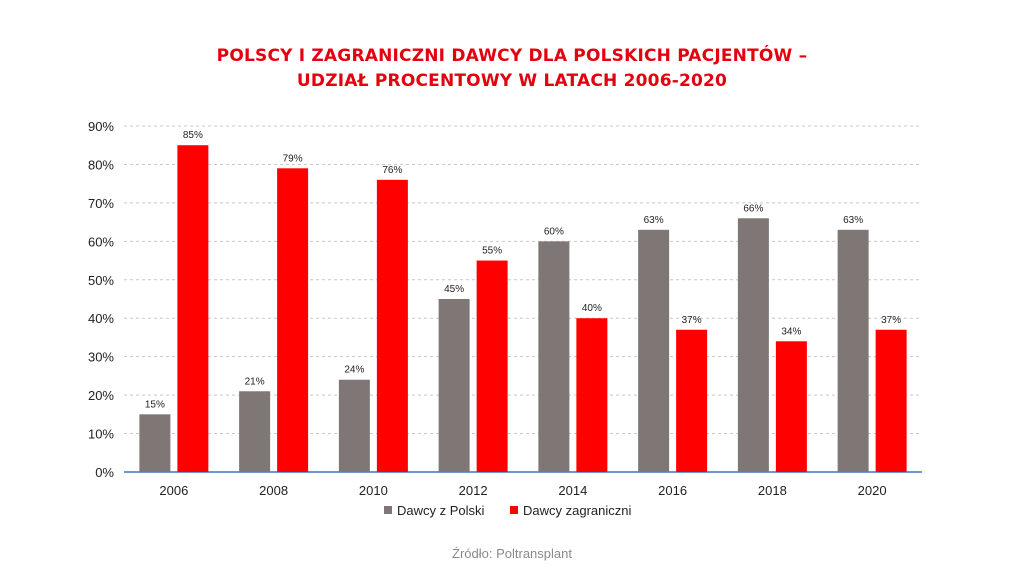  Describe the element at coordinates (791, 406) in the screenshot. I see `bar-2018-foreign` at that location.